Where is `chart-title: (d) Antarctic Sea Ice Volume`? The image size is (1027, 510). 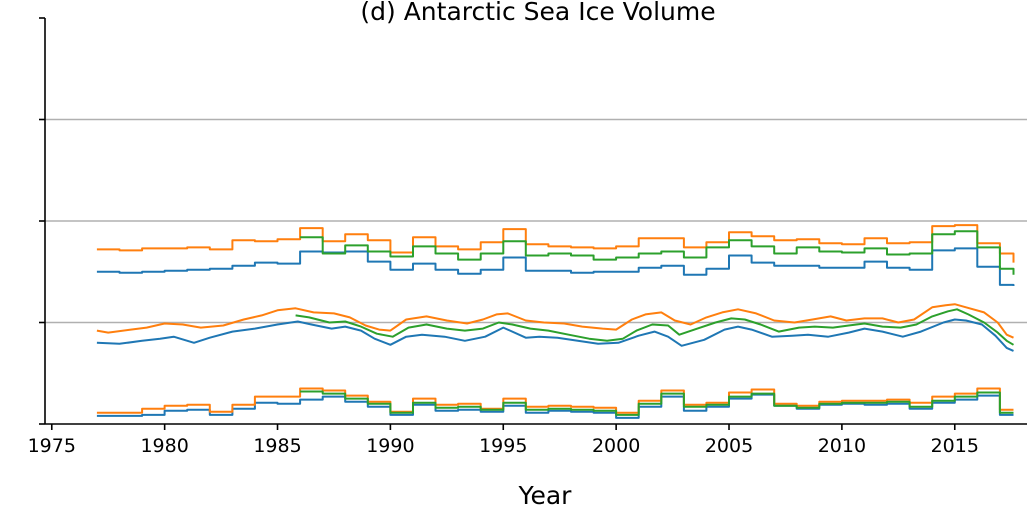
chart-title: (d) Antarctic Sea Ice Volume is located at coordinates (537, 13).